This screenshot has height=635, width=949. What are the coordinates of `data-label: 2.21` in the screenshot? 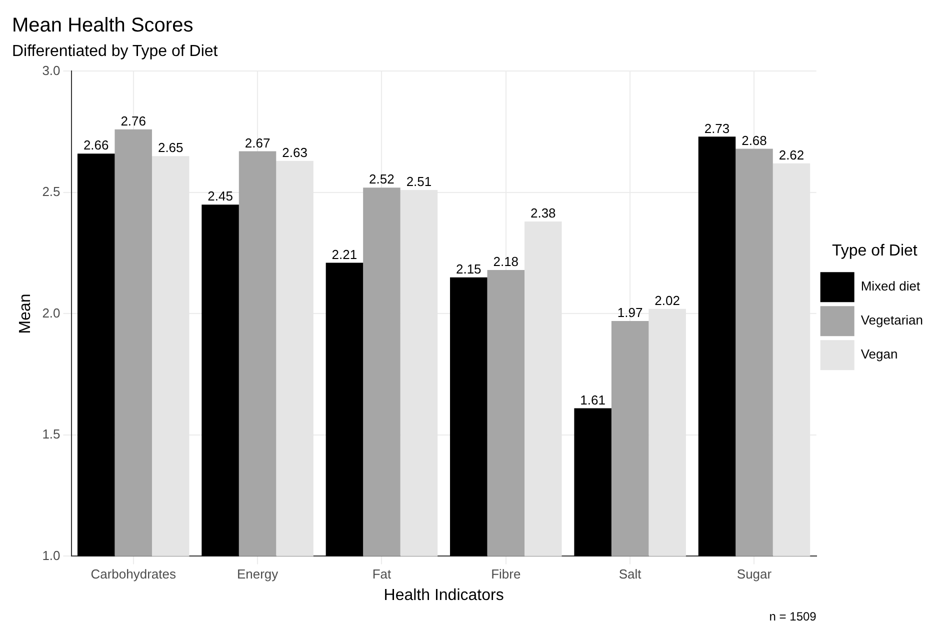 It's located at (345, 254).